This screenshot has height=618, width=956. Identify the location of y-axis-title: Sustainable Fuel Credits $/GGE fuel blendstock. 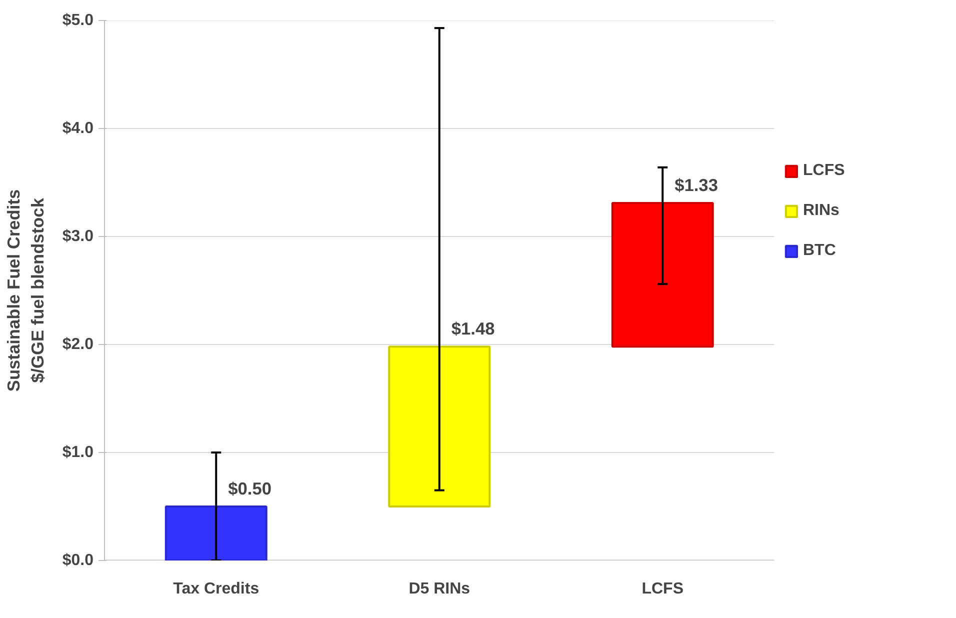
(25, 290).